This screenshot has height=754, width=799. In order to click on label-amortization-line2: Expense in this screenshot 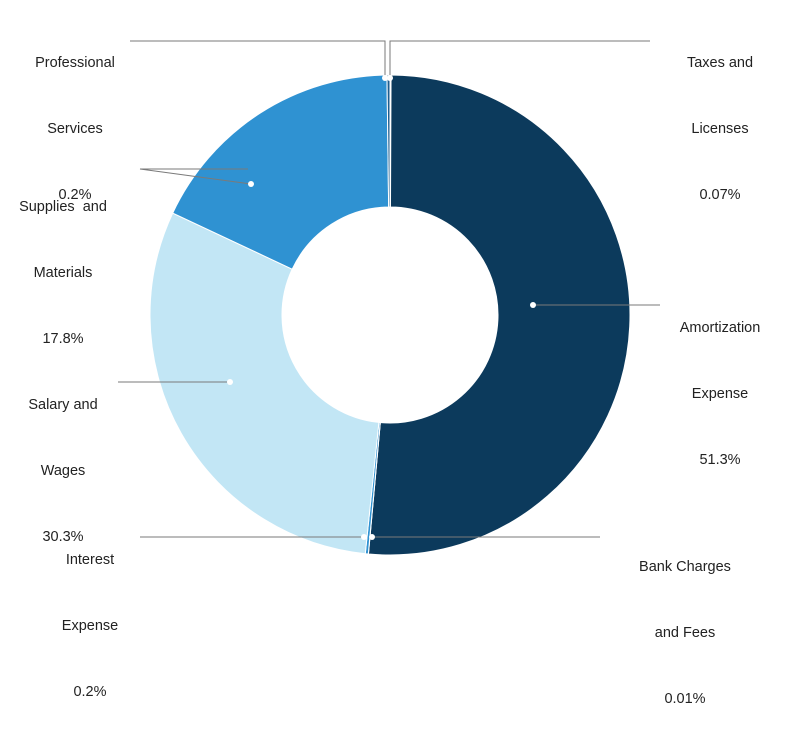, I will do `click(720, 394)`.